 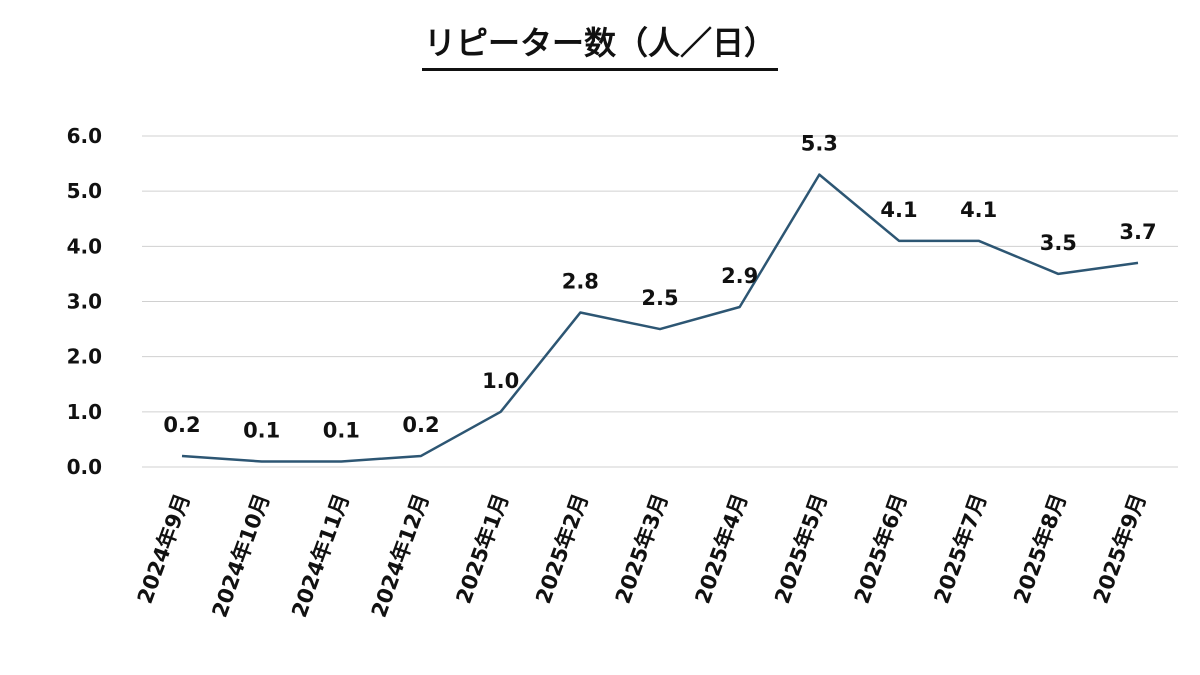 What do you see at coordinates (1120, 549) in the screenshot?
I see `x-tick-label: 2025年9月` at bounding box center [1120, 549].